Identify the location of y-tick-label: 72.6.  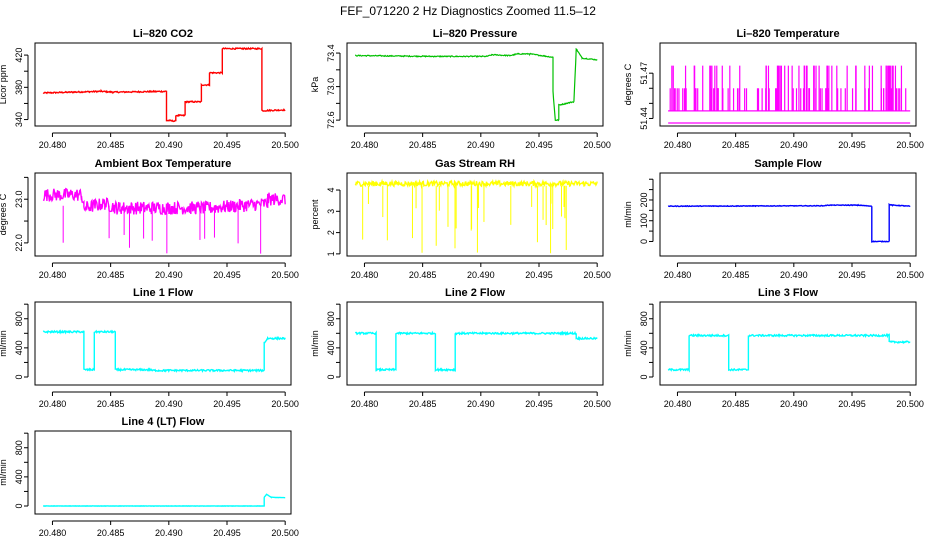
(331, 120).